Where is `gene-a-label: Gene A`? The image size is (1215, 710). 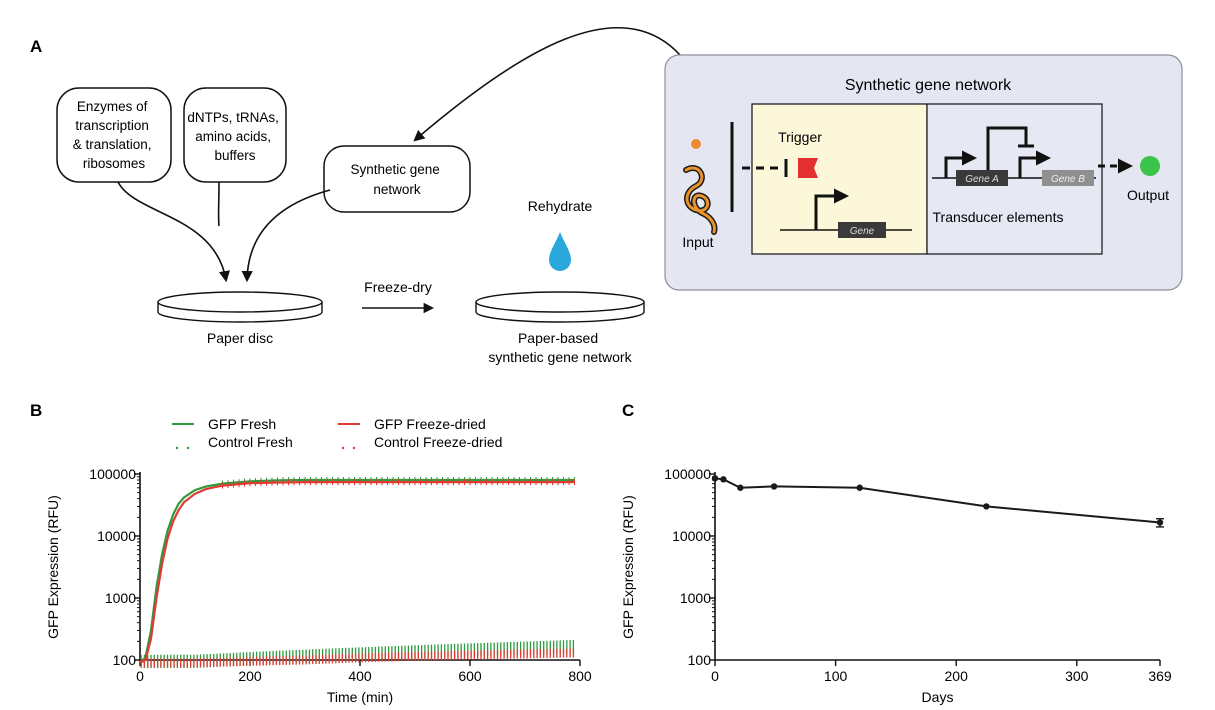 gene-a-label: Gene A is located at coordinates (982, 179).